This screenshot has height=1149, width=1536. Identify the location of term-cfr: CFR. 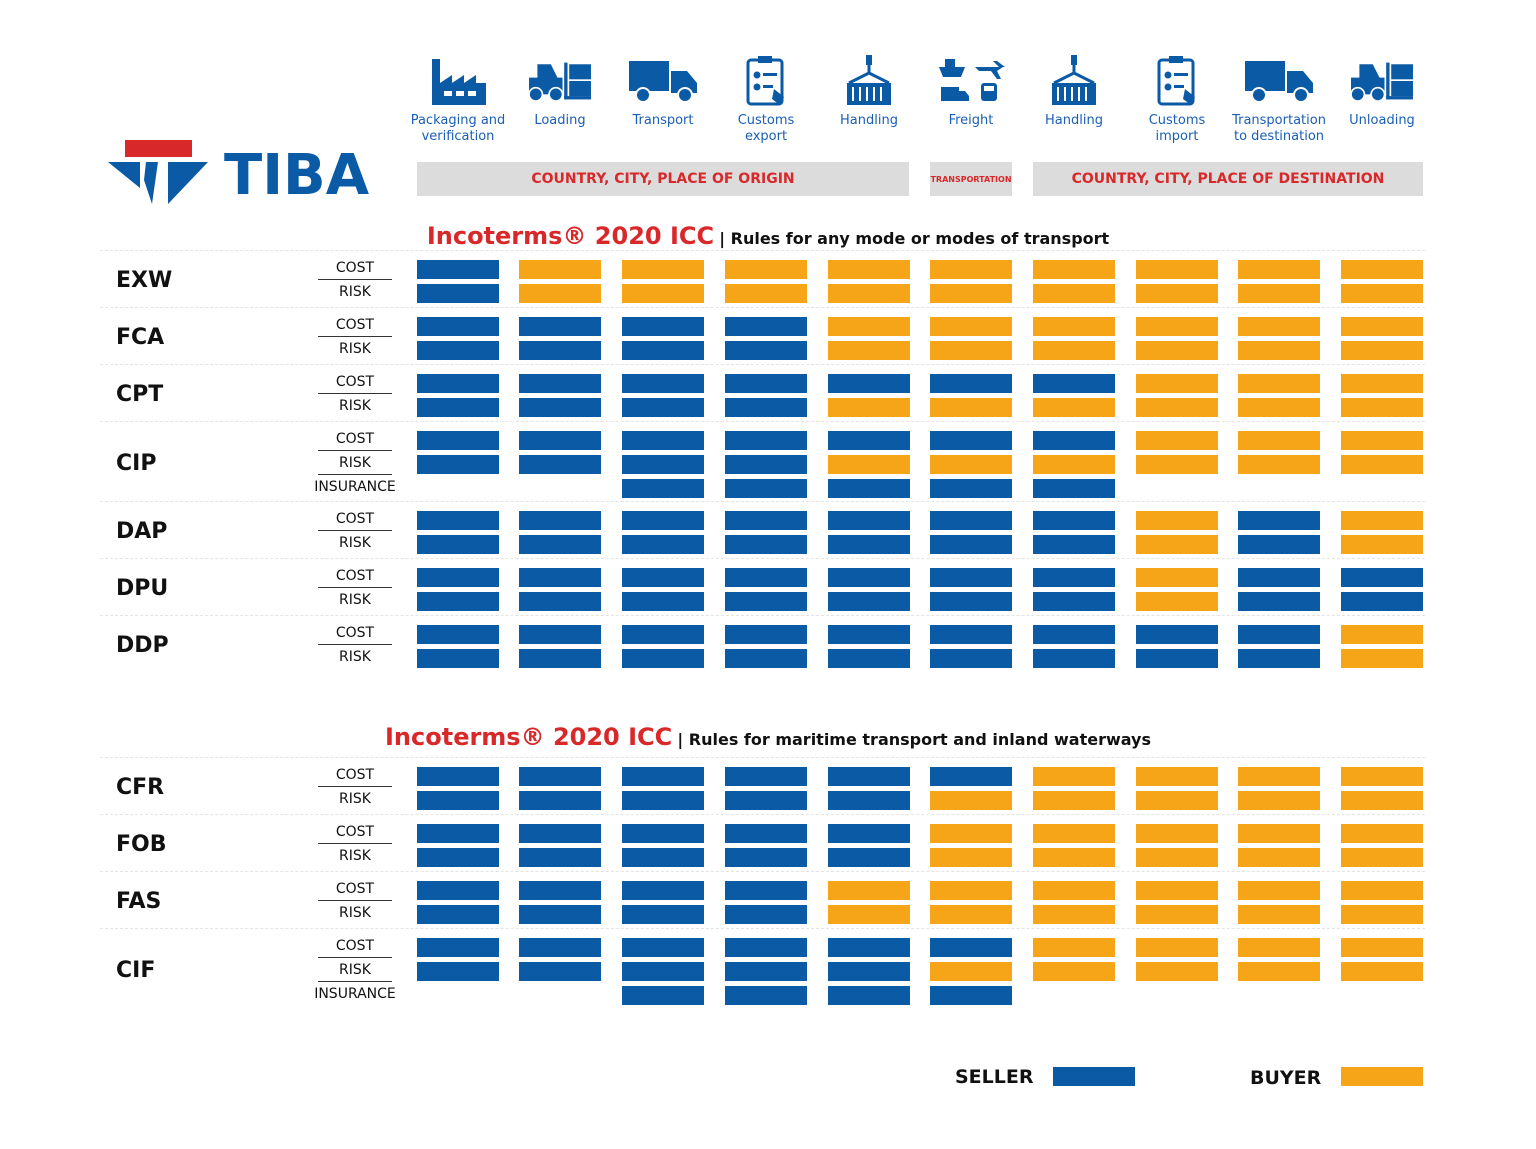
(140, 787).